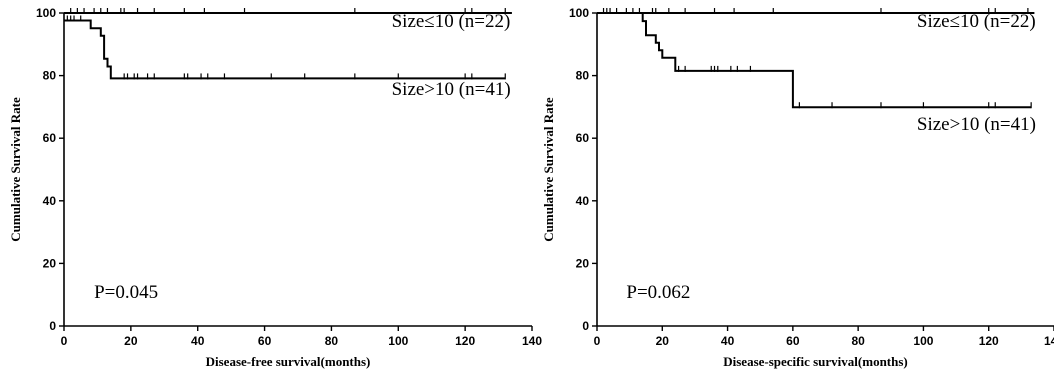  What do you see at coordinates (288, 361) in the screenshot?
I see `x-axis-title: Disease-free survival(months)` at bounding box center [288, 361].